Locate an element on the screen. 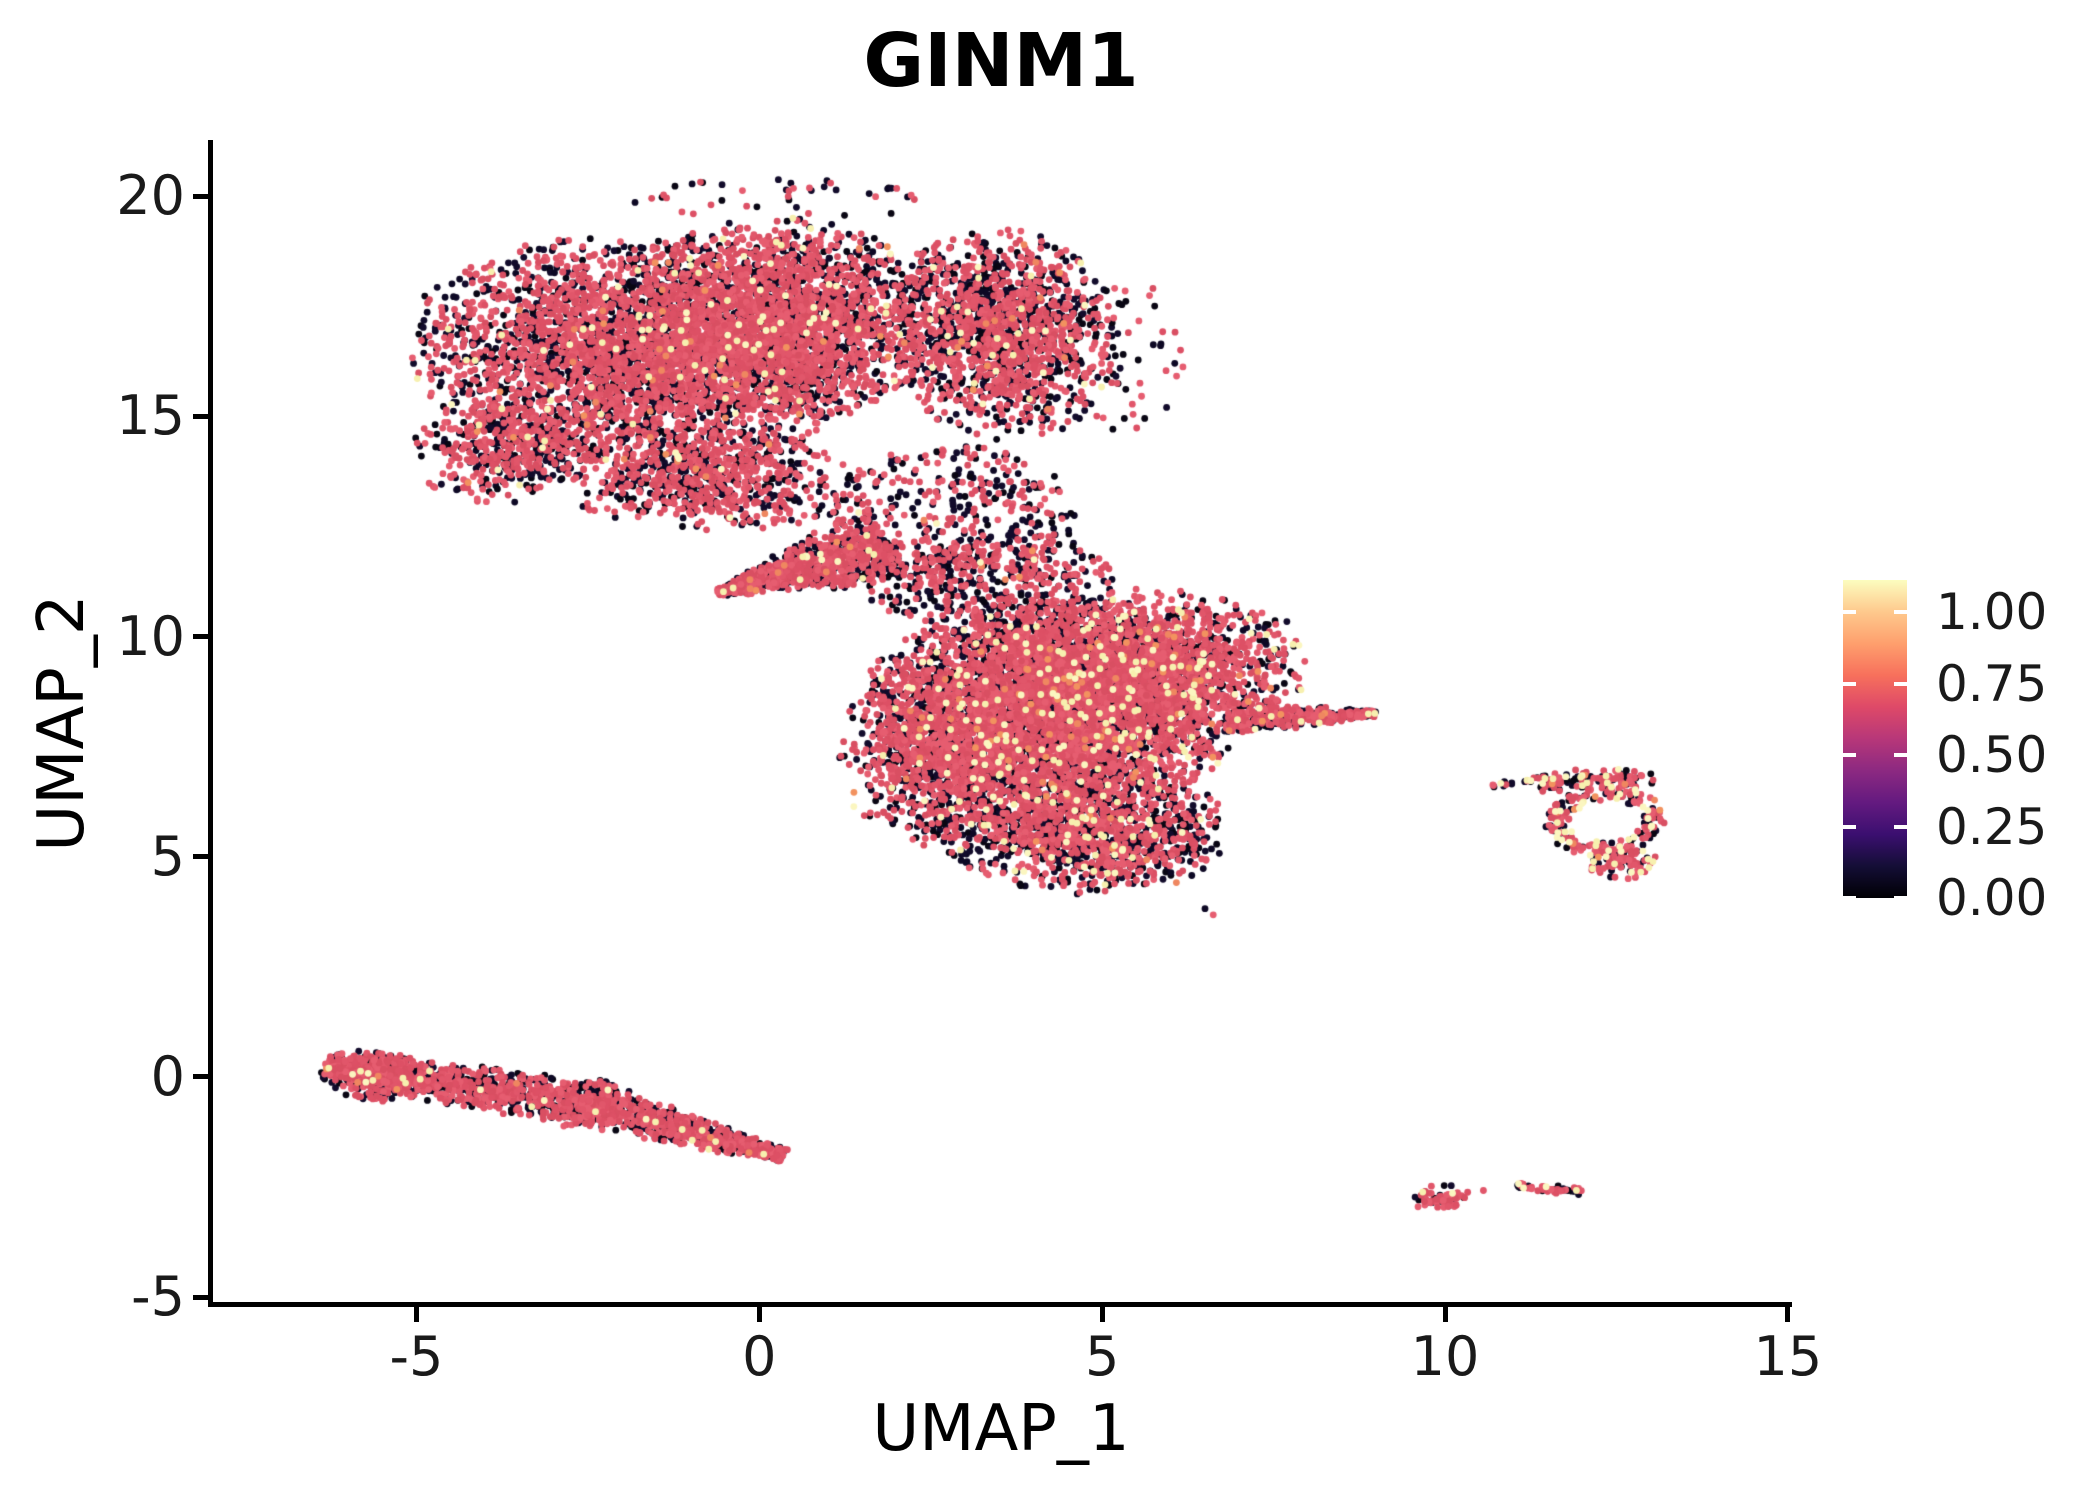  plot-title: GINM1 is located at coordinates (1001, 61).